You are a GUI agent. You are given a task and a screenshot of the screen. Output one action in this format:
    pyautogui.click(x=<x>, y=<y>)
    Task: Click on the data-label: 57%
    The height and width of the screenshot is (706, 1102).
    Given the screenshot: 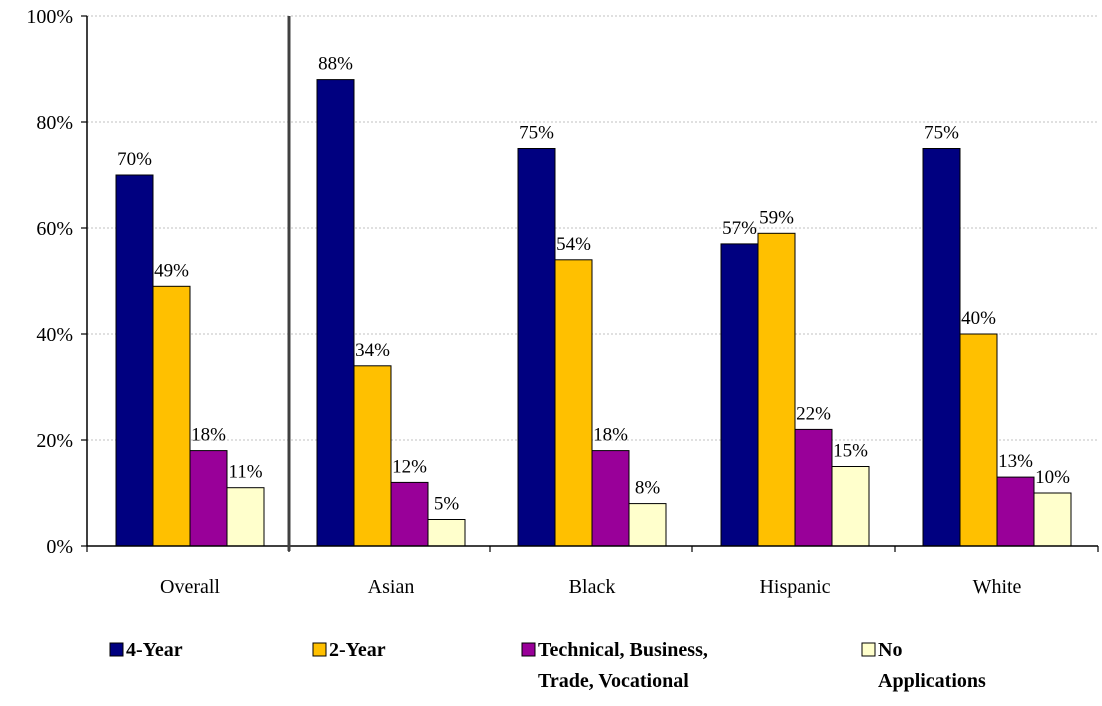 What is the action you would take?
    pyautogui.click(x=739, y=228)
    